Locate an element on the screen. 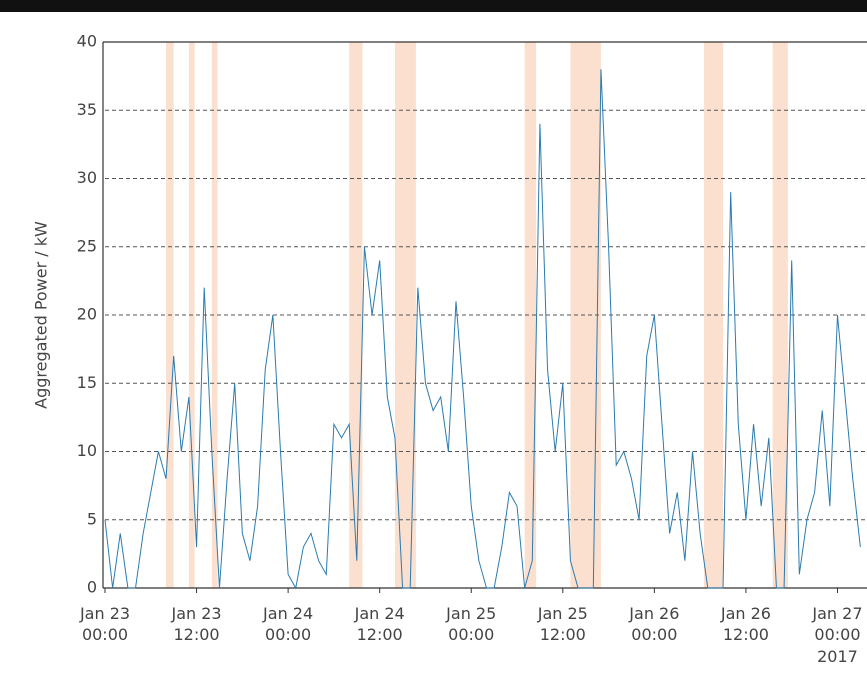 The height and width of the screenshot is (673, 867). x-tick-label: Jan 25 00:00 is located at coordinates (471, 624).